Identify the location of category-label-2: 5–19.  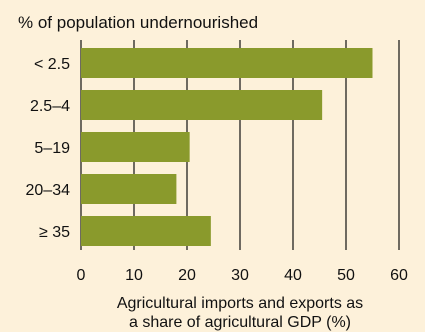
(52, 148).